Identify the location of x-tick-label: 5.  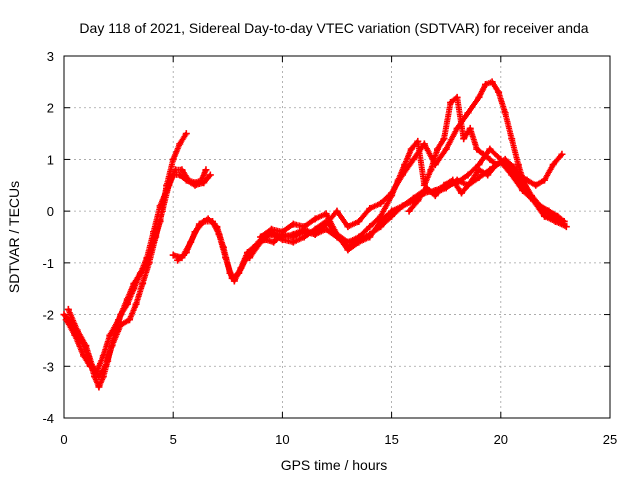
(173, 439).